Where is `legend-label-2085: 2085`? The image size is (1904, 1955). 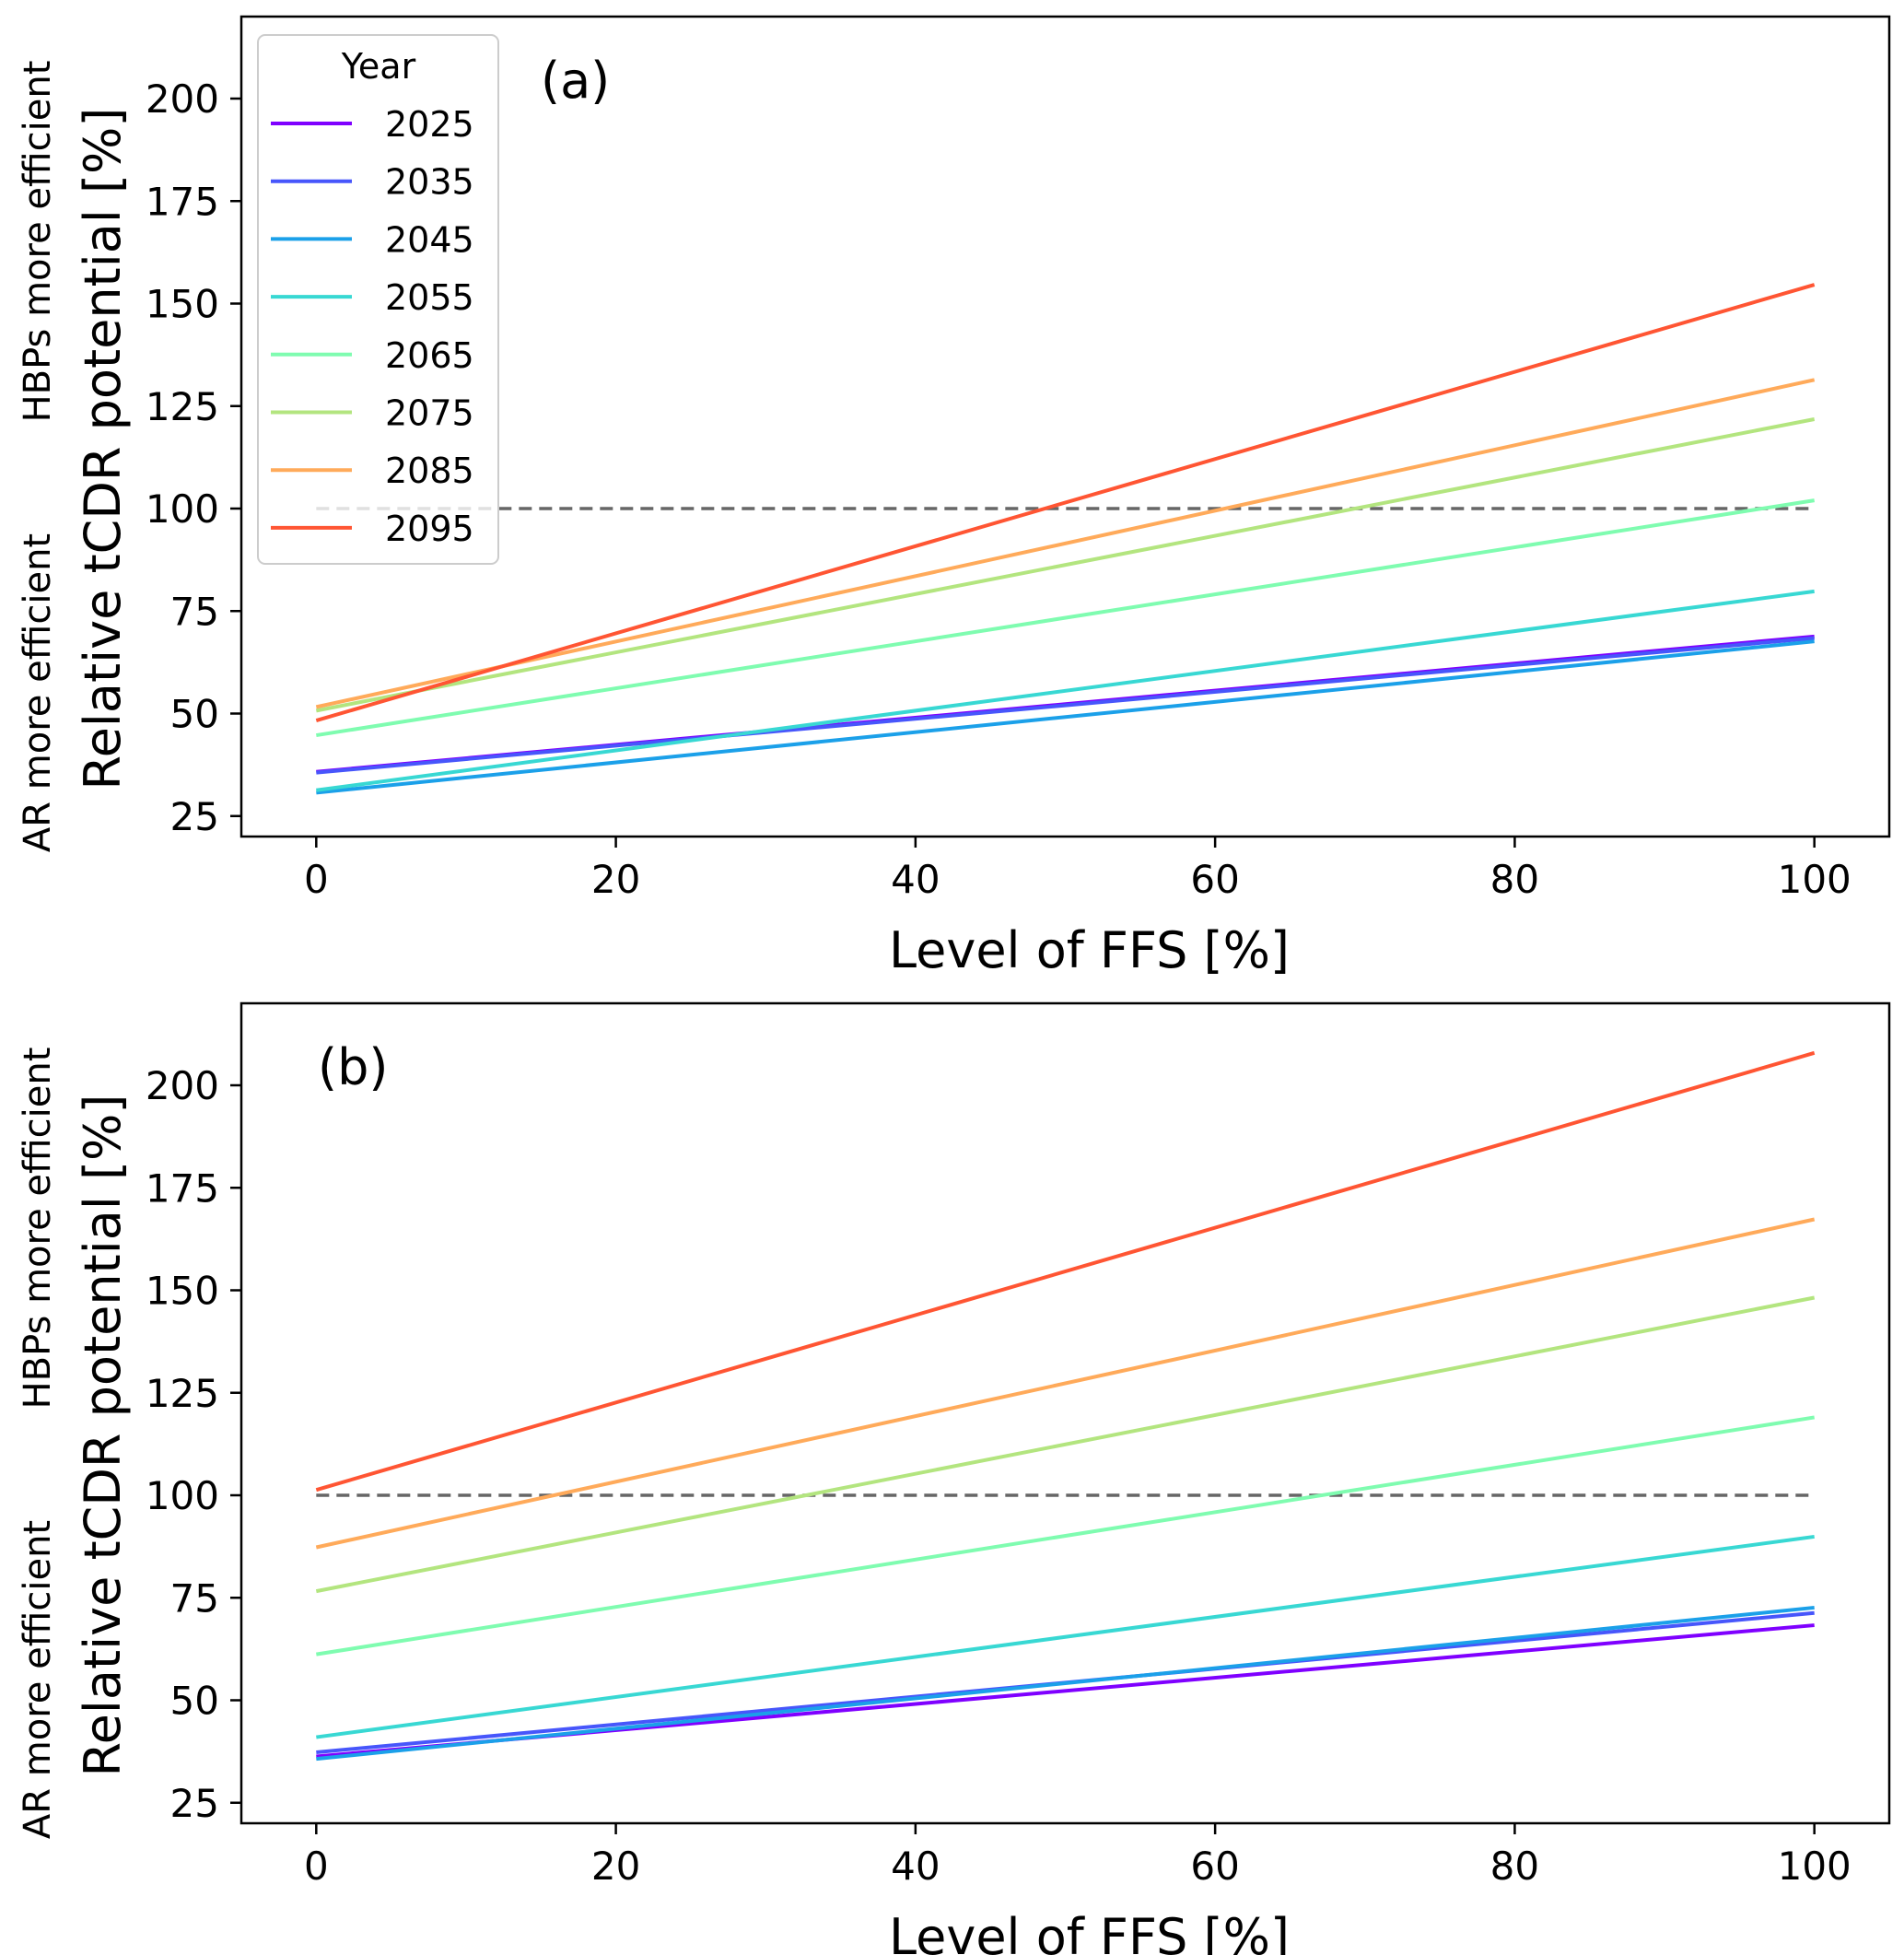 legend-label-2085: 2085 is located at coordinates (429, 471).